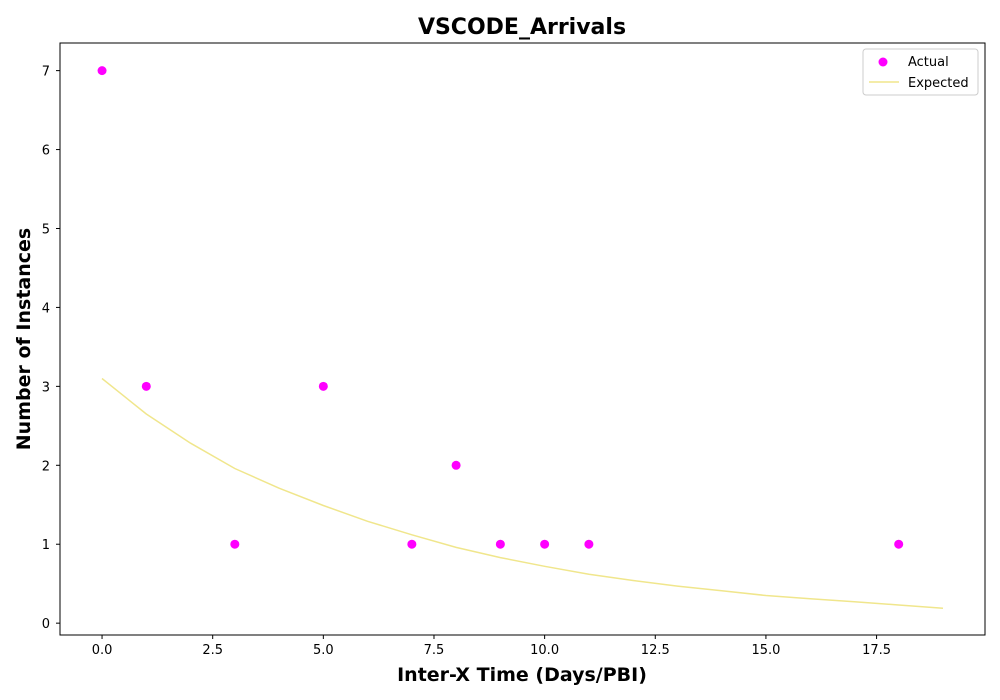  Describe the element at coordinates (51, 348) in the screenshot. I see `y-axis-ticks: 0 1 2 3 4 5 6 7` at that location.